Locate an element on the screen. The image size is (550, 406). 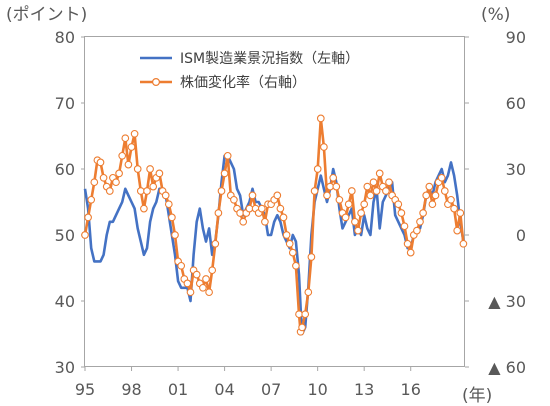
x-axis-tick-label: 95 is located at coordinates (85, 389).